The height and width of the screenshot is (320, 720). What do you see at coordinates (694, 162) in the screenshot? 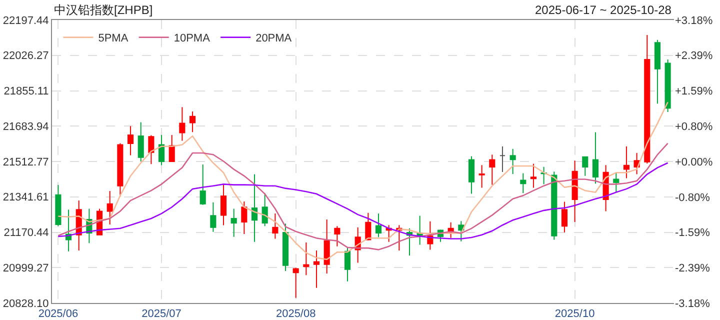
I see `y2-tick-label: +0.00%` at bounding box center [694, 162].